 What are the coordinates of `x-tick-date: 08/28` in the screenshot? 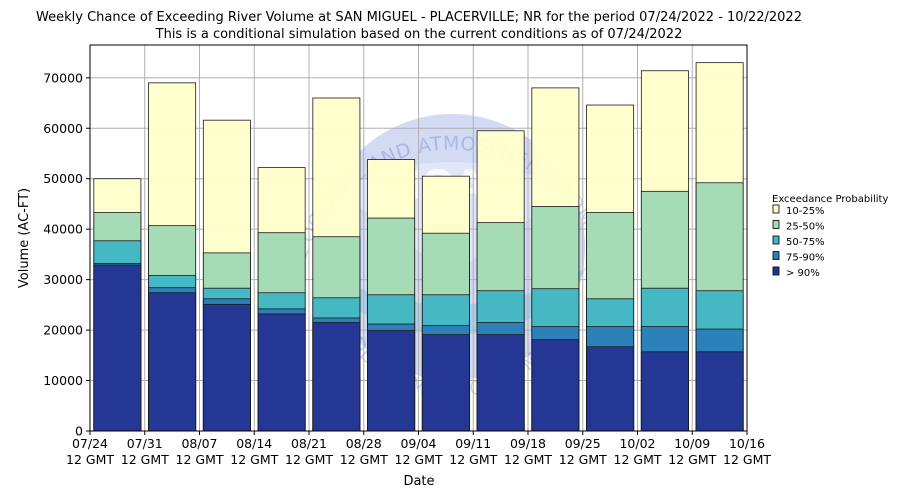 It's located at (364, 443).